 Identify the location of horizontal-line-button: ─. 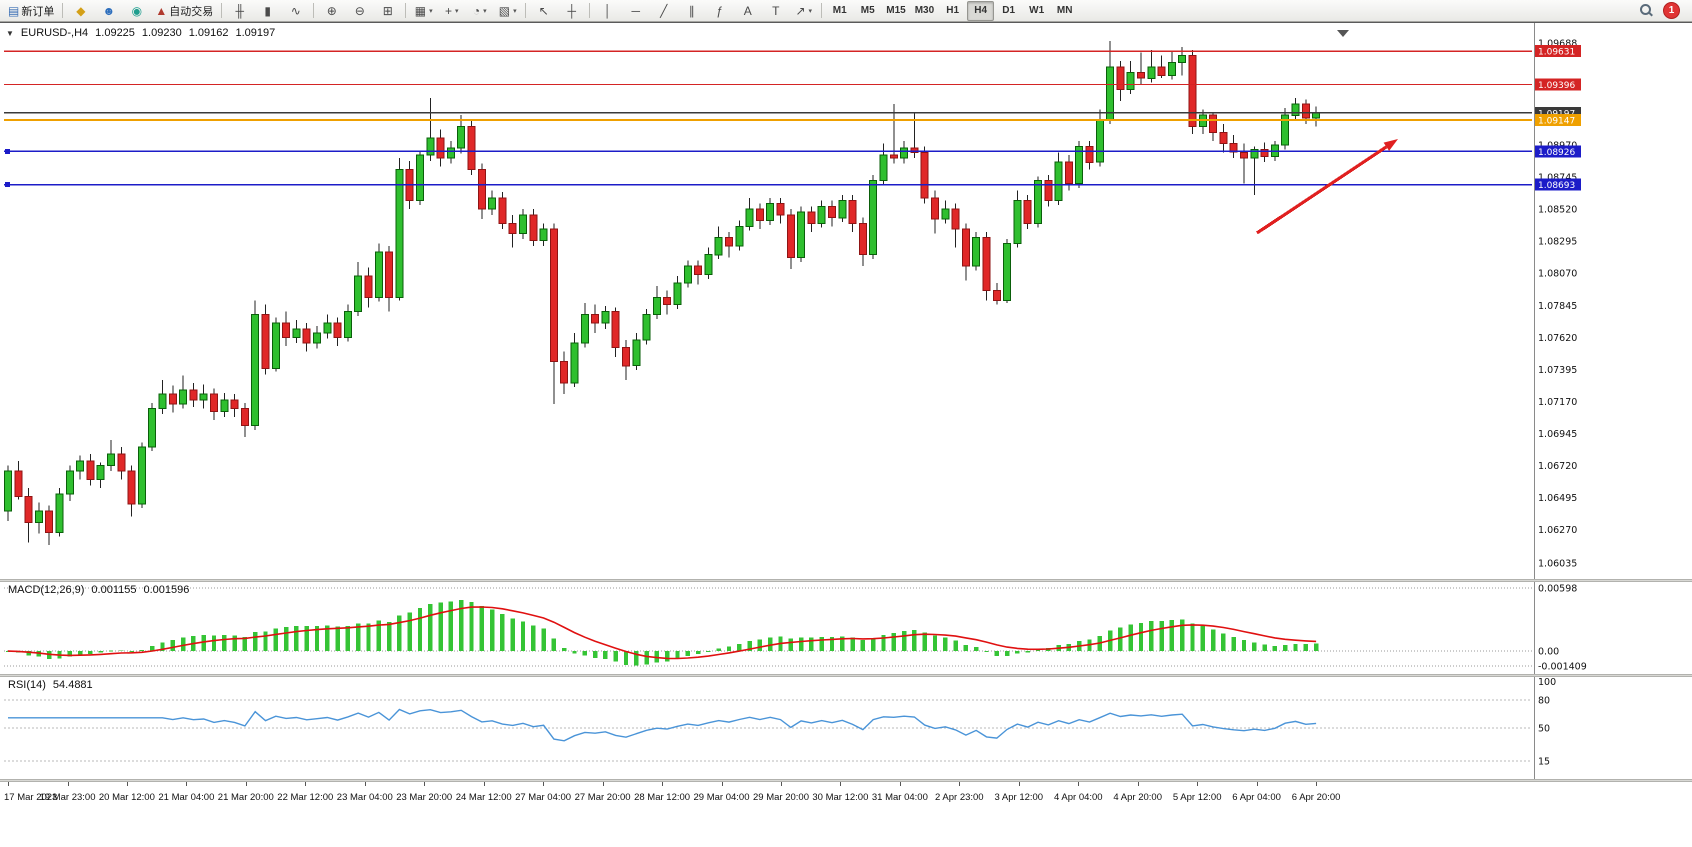
(635, 11).